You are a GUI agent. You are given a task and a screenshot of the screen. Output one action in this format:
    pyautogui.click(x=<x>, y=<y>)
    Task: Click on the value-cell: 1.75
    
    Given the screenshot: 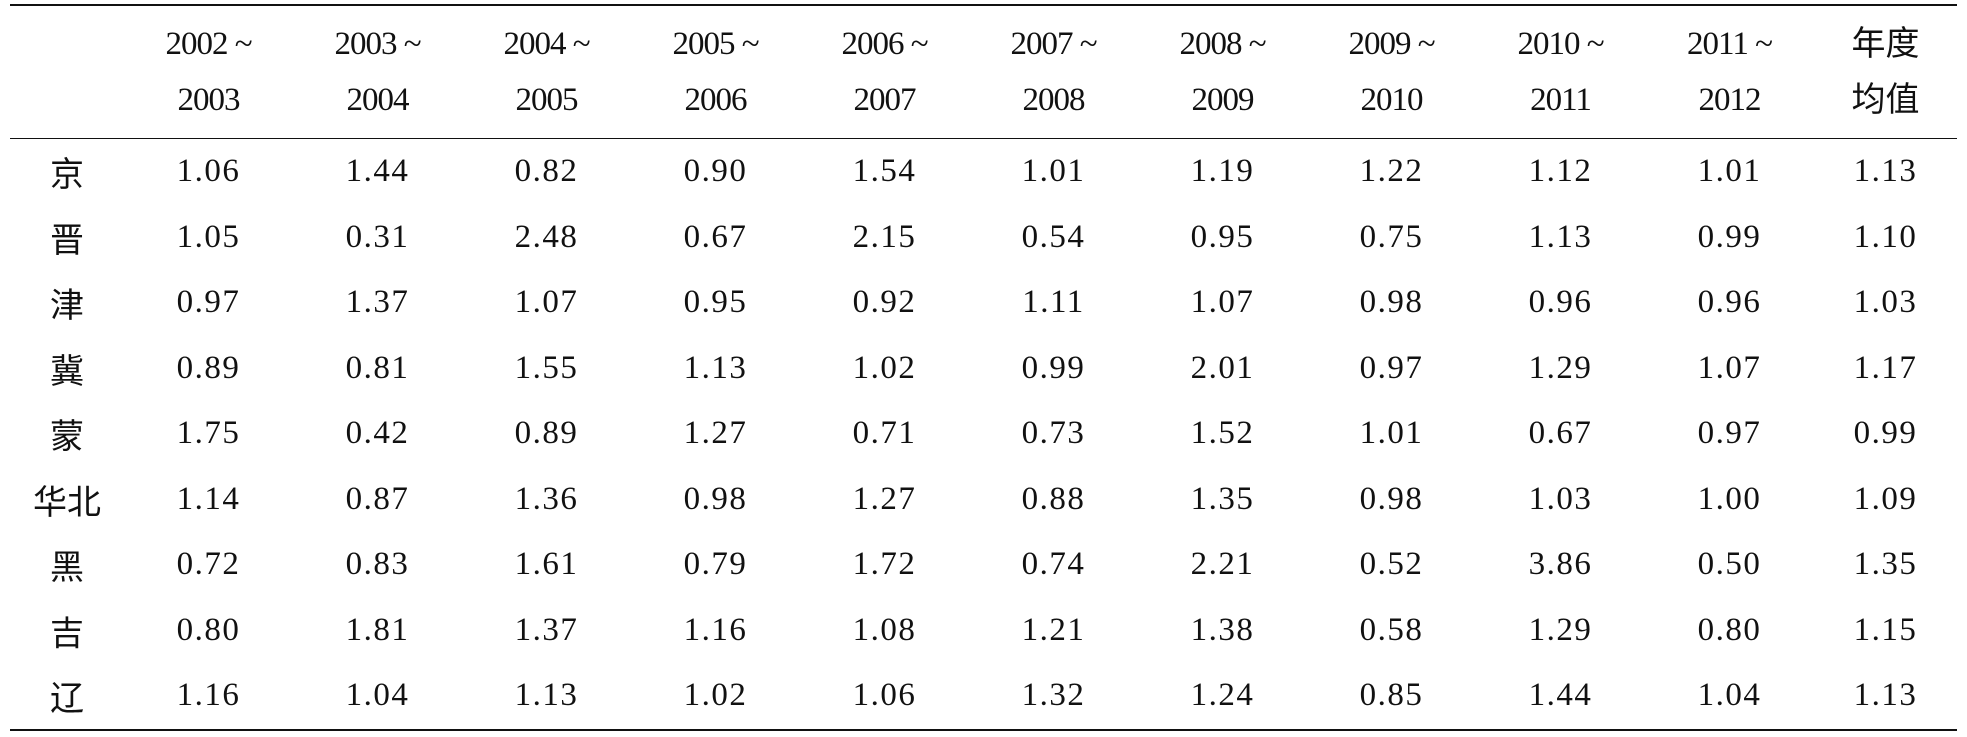 What is the action you would take?
    pyautogui.click(x=208, y=433)
    